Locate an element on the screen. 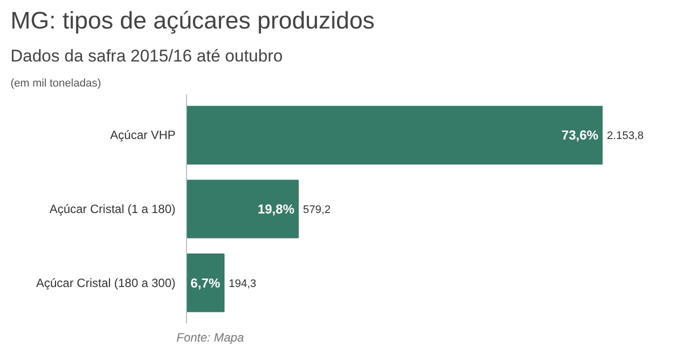  annotation: 6,7% is located at coordinates (205, 282).